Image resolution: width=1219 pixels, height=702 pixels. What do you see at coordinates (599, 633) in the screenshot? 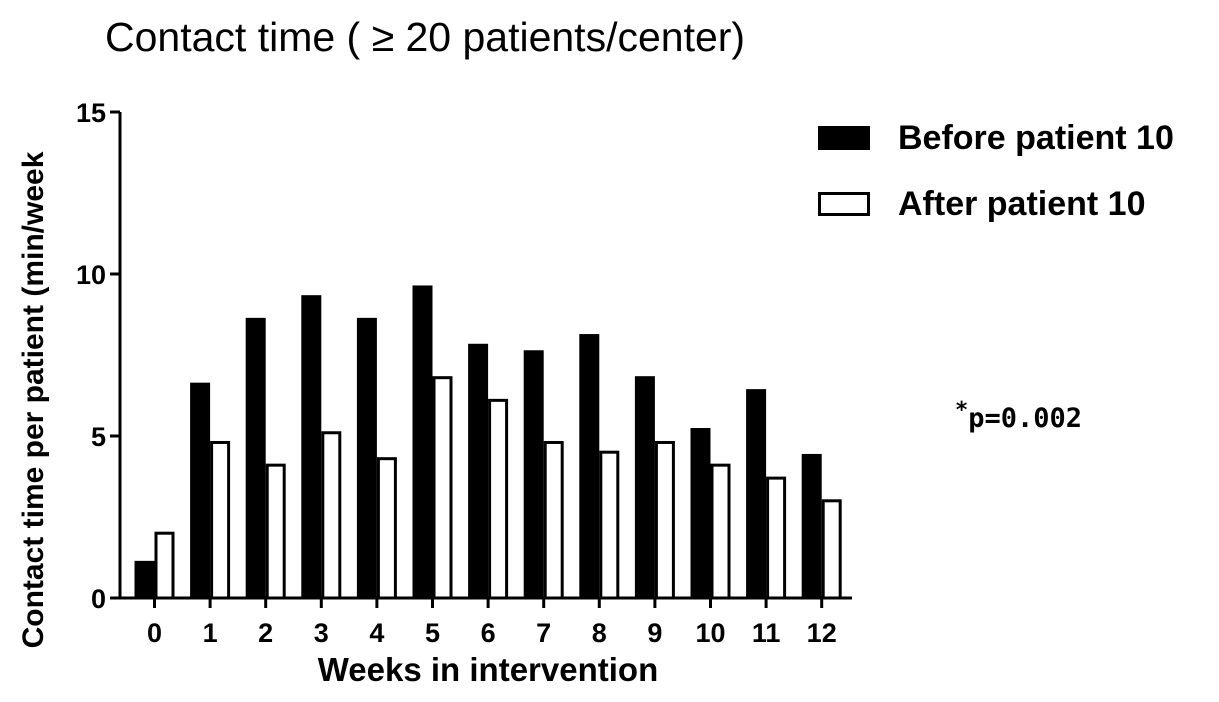
I see `x-tick-label-8: 8` at bounding box center [599, 633].